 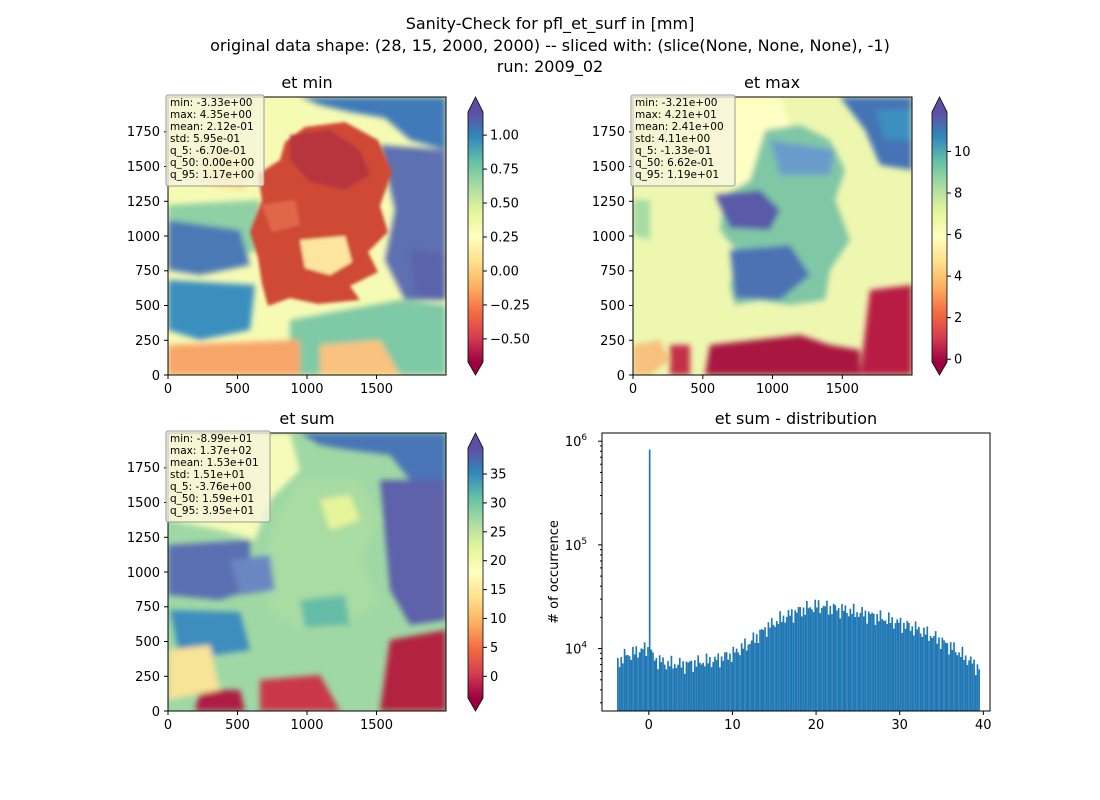 What do you see at coordinates (211, 451) in the screenshot?
I see `stat-max: max: 1.37e+02` at bounding box center [211, 451].